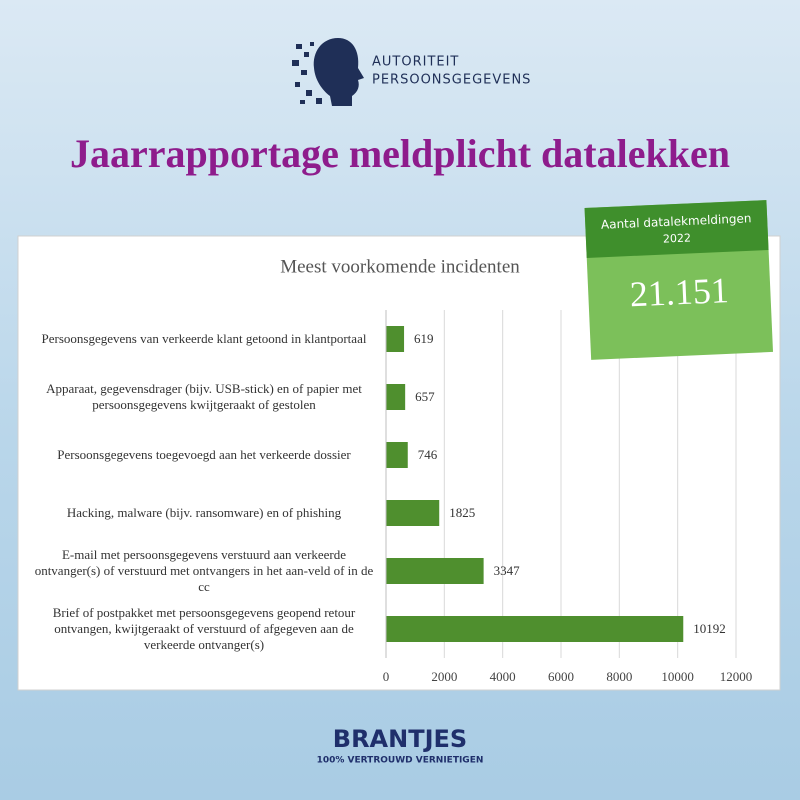 The image size is (800, 800). Describe the element at coordinates (400, 739) in the screenshot. I see `brand: BRANTJES` at that location.